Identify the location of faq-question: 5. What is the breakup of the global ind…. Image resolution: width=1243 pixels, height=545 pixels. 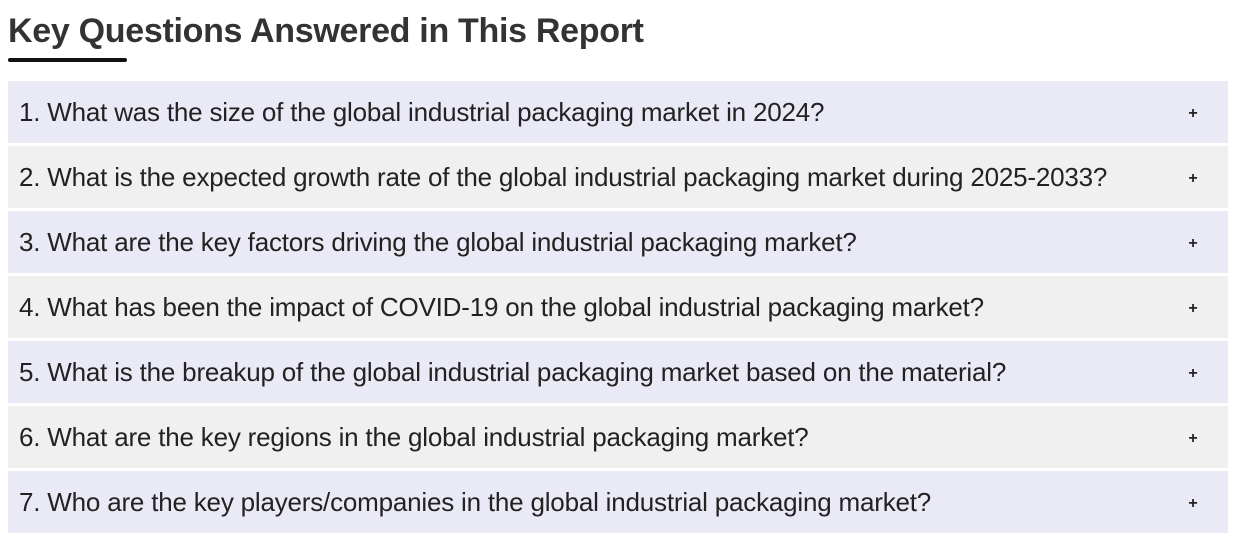
(513, 371).